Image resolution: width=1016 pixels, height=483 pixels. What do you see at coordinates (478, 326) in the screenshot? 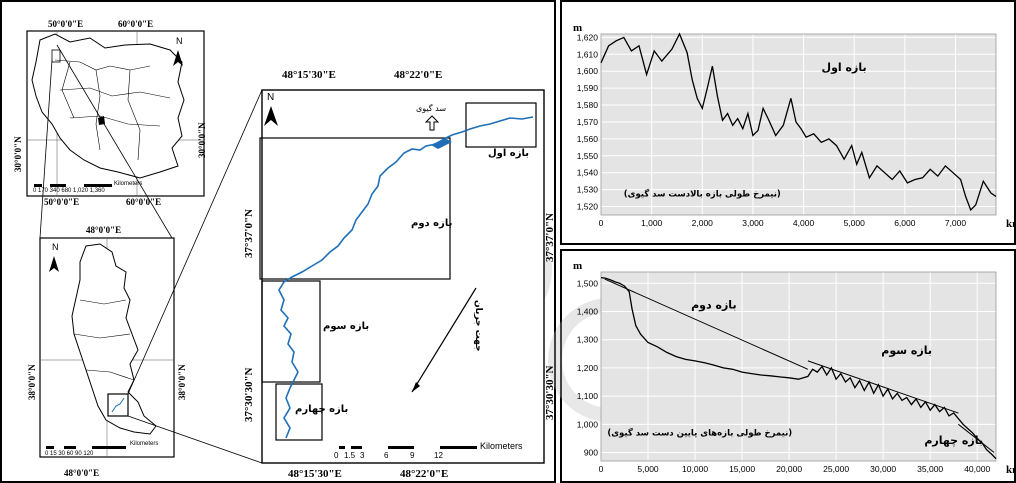
I see `flow-direction-label: جهت جریان` at bounding box center [478, 326].